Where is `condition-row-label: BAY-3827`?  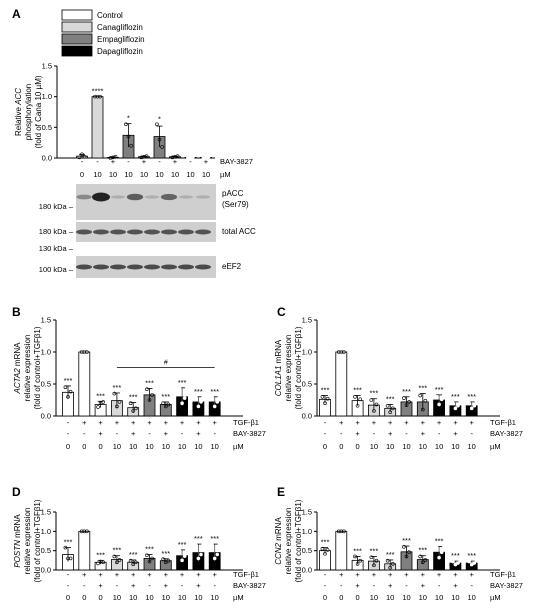
condition-row-label: BAY-3827 is located at coordinates (506, 585).